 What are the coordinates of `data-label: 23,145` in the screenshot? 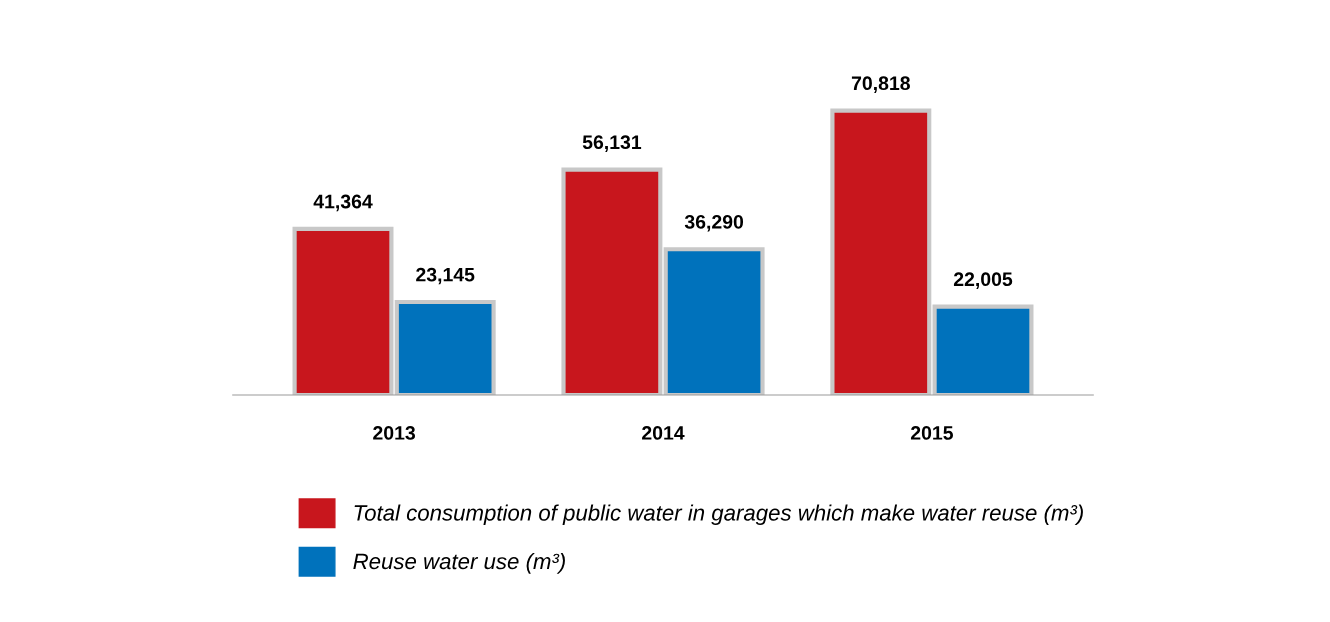 It's located at (445, 276).